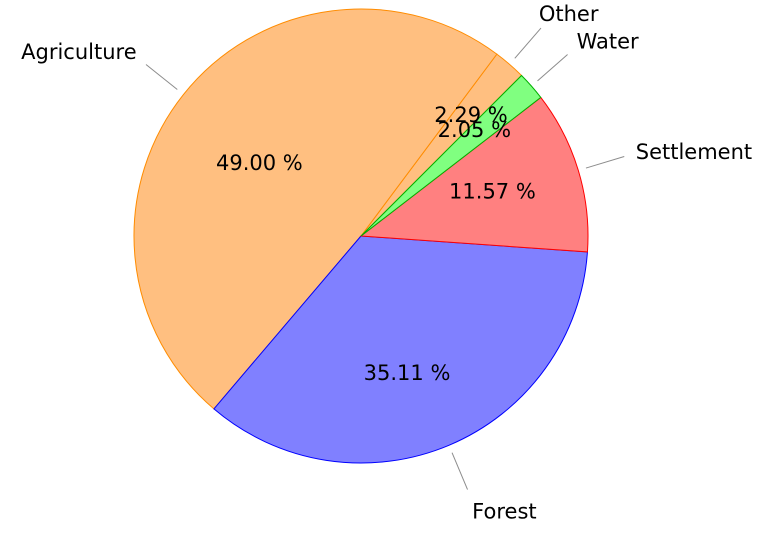 The image size is (774, 533). What do you see at coordinates (608, 42) in the screenshot?
I see `category-label-water: Water` at bounding box center [608, 42].